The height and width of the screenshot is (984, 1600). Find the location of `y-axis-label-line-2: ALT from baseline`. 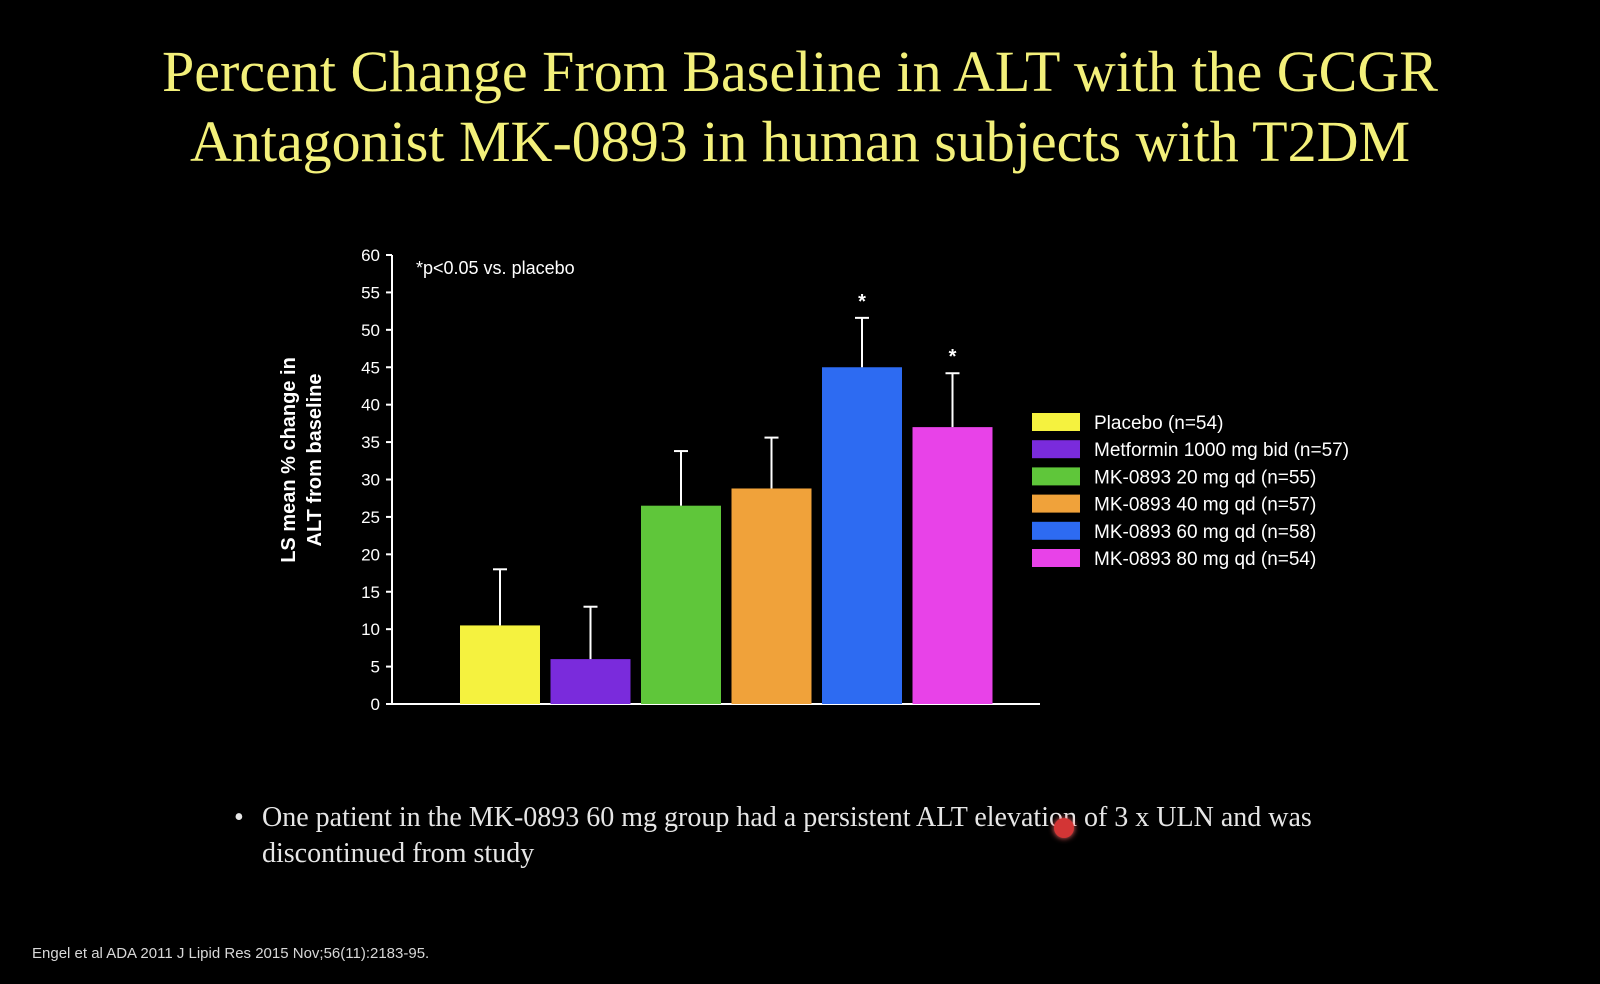

y-axis-label-line-2: ALT from baseline is located at coordinates (315, 460).